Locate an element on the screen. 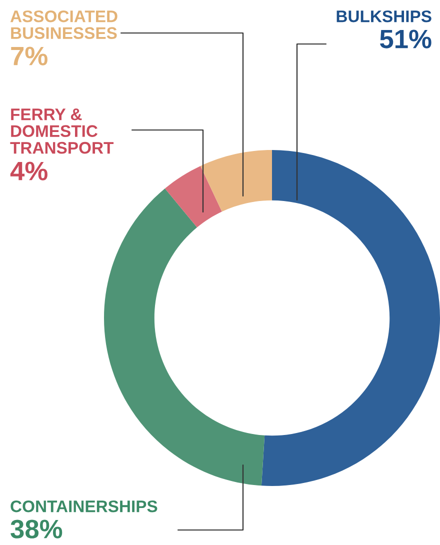 Image resolution: width=440 pixels, height=545 pixels. slice-label: CONTAINERSHIPS is located at coordinates (84, 506).